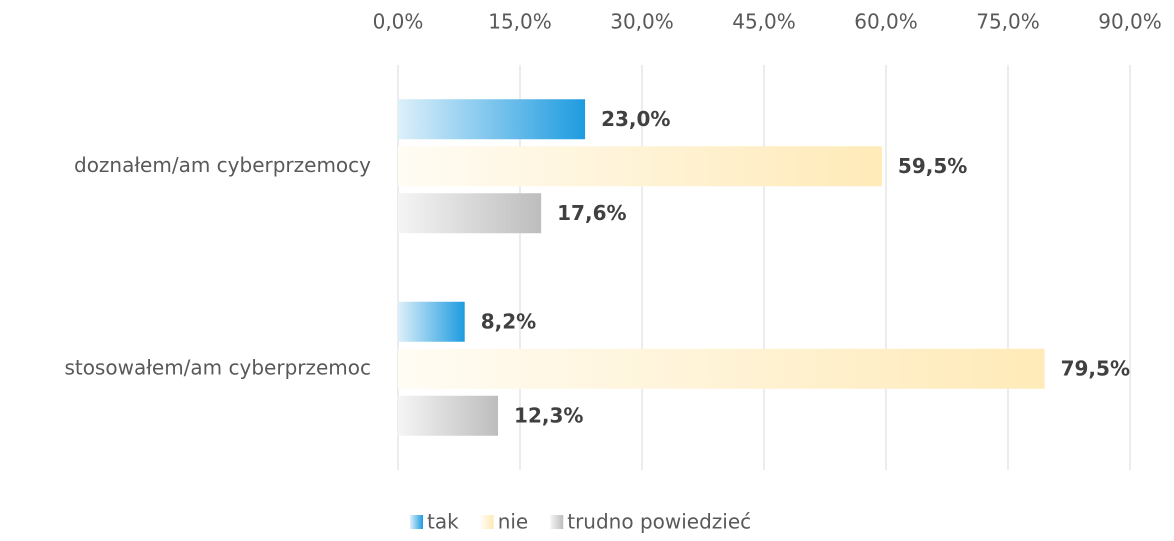  I want to click on x-tick-label: 15,0%, so click(520, 22).